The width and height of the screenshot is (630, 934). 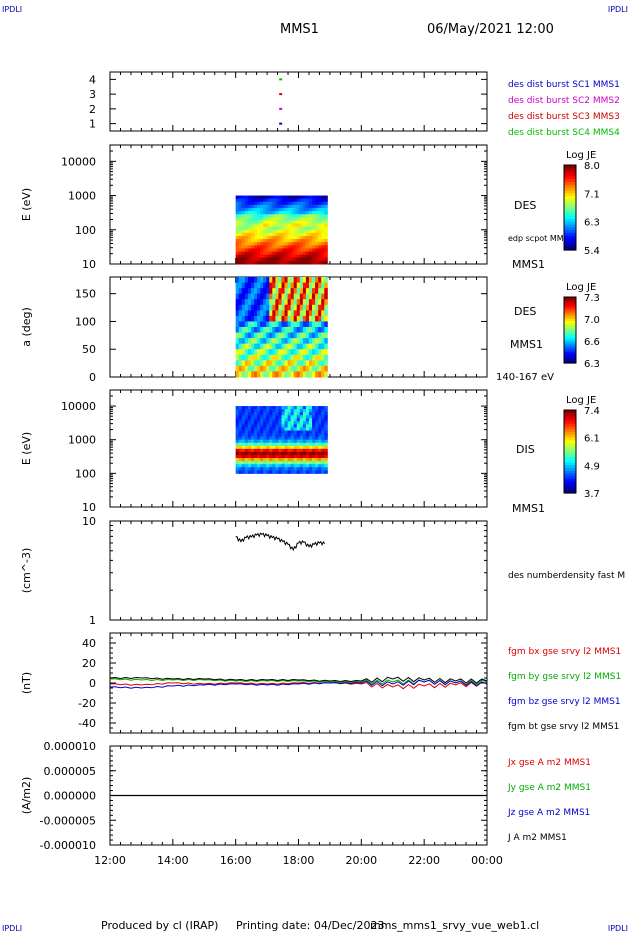 What do you see at coordinates (89, 521) in the screenshot?
I see `y-tick-label: 10` at bounding box center [89, 521].